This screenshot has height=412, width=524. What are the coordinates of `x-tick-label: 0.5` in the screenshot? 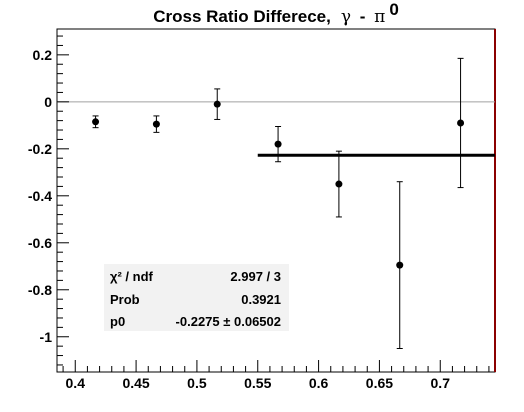 It's located at (197, 383).